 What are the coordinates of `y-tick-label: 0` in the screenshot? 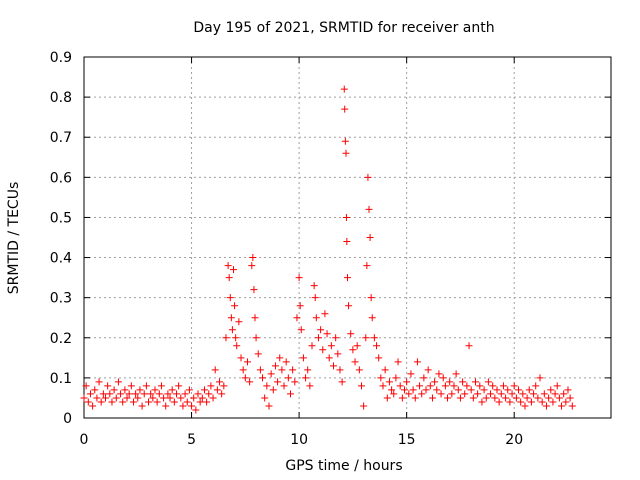 It's located at (67, 419).